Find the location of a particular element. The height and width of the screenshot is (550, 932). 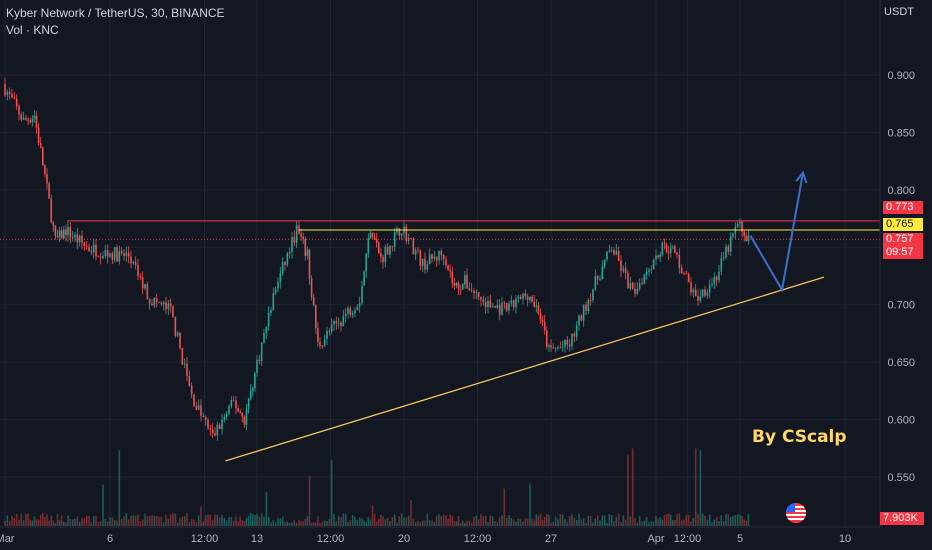

time-axis: Mar 6 12:00 13 12:00 20 12:00 27 Apr 12:00 5 10 is located at coordinates (440, 535).